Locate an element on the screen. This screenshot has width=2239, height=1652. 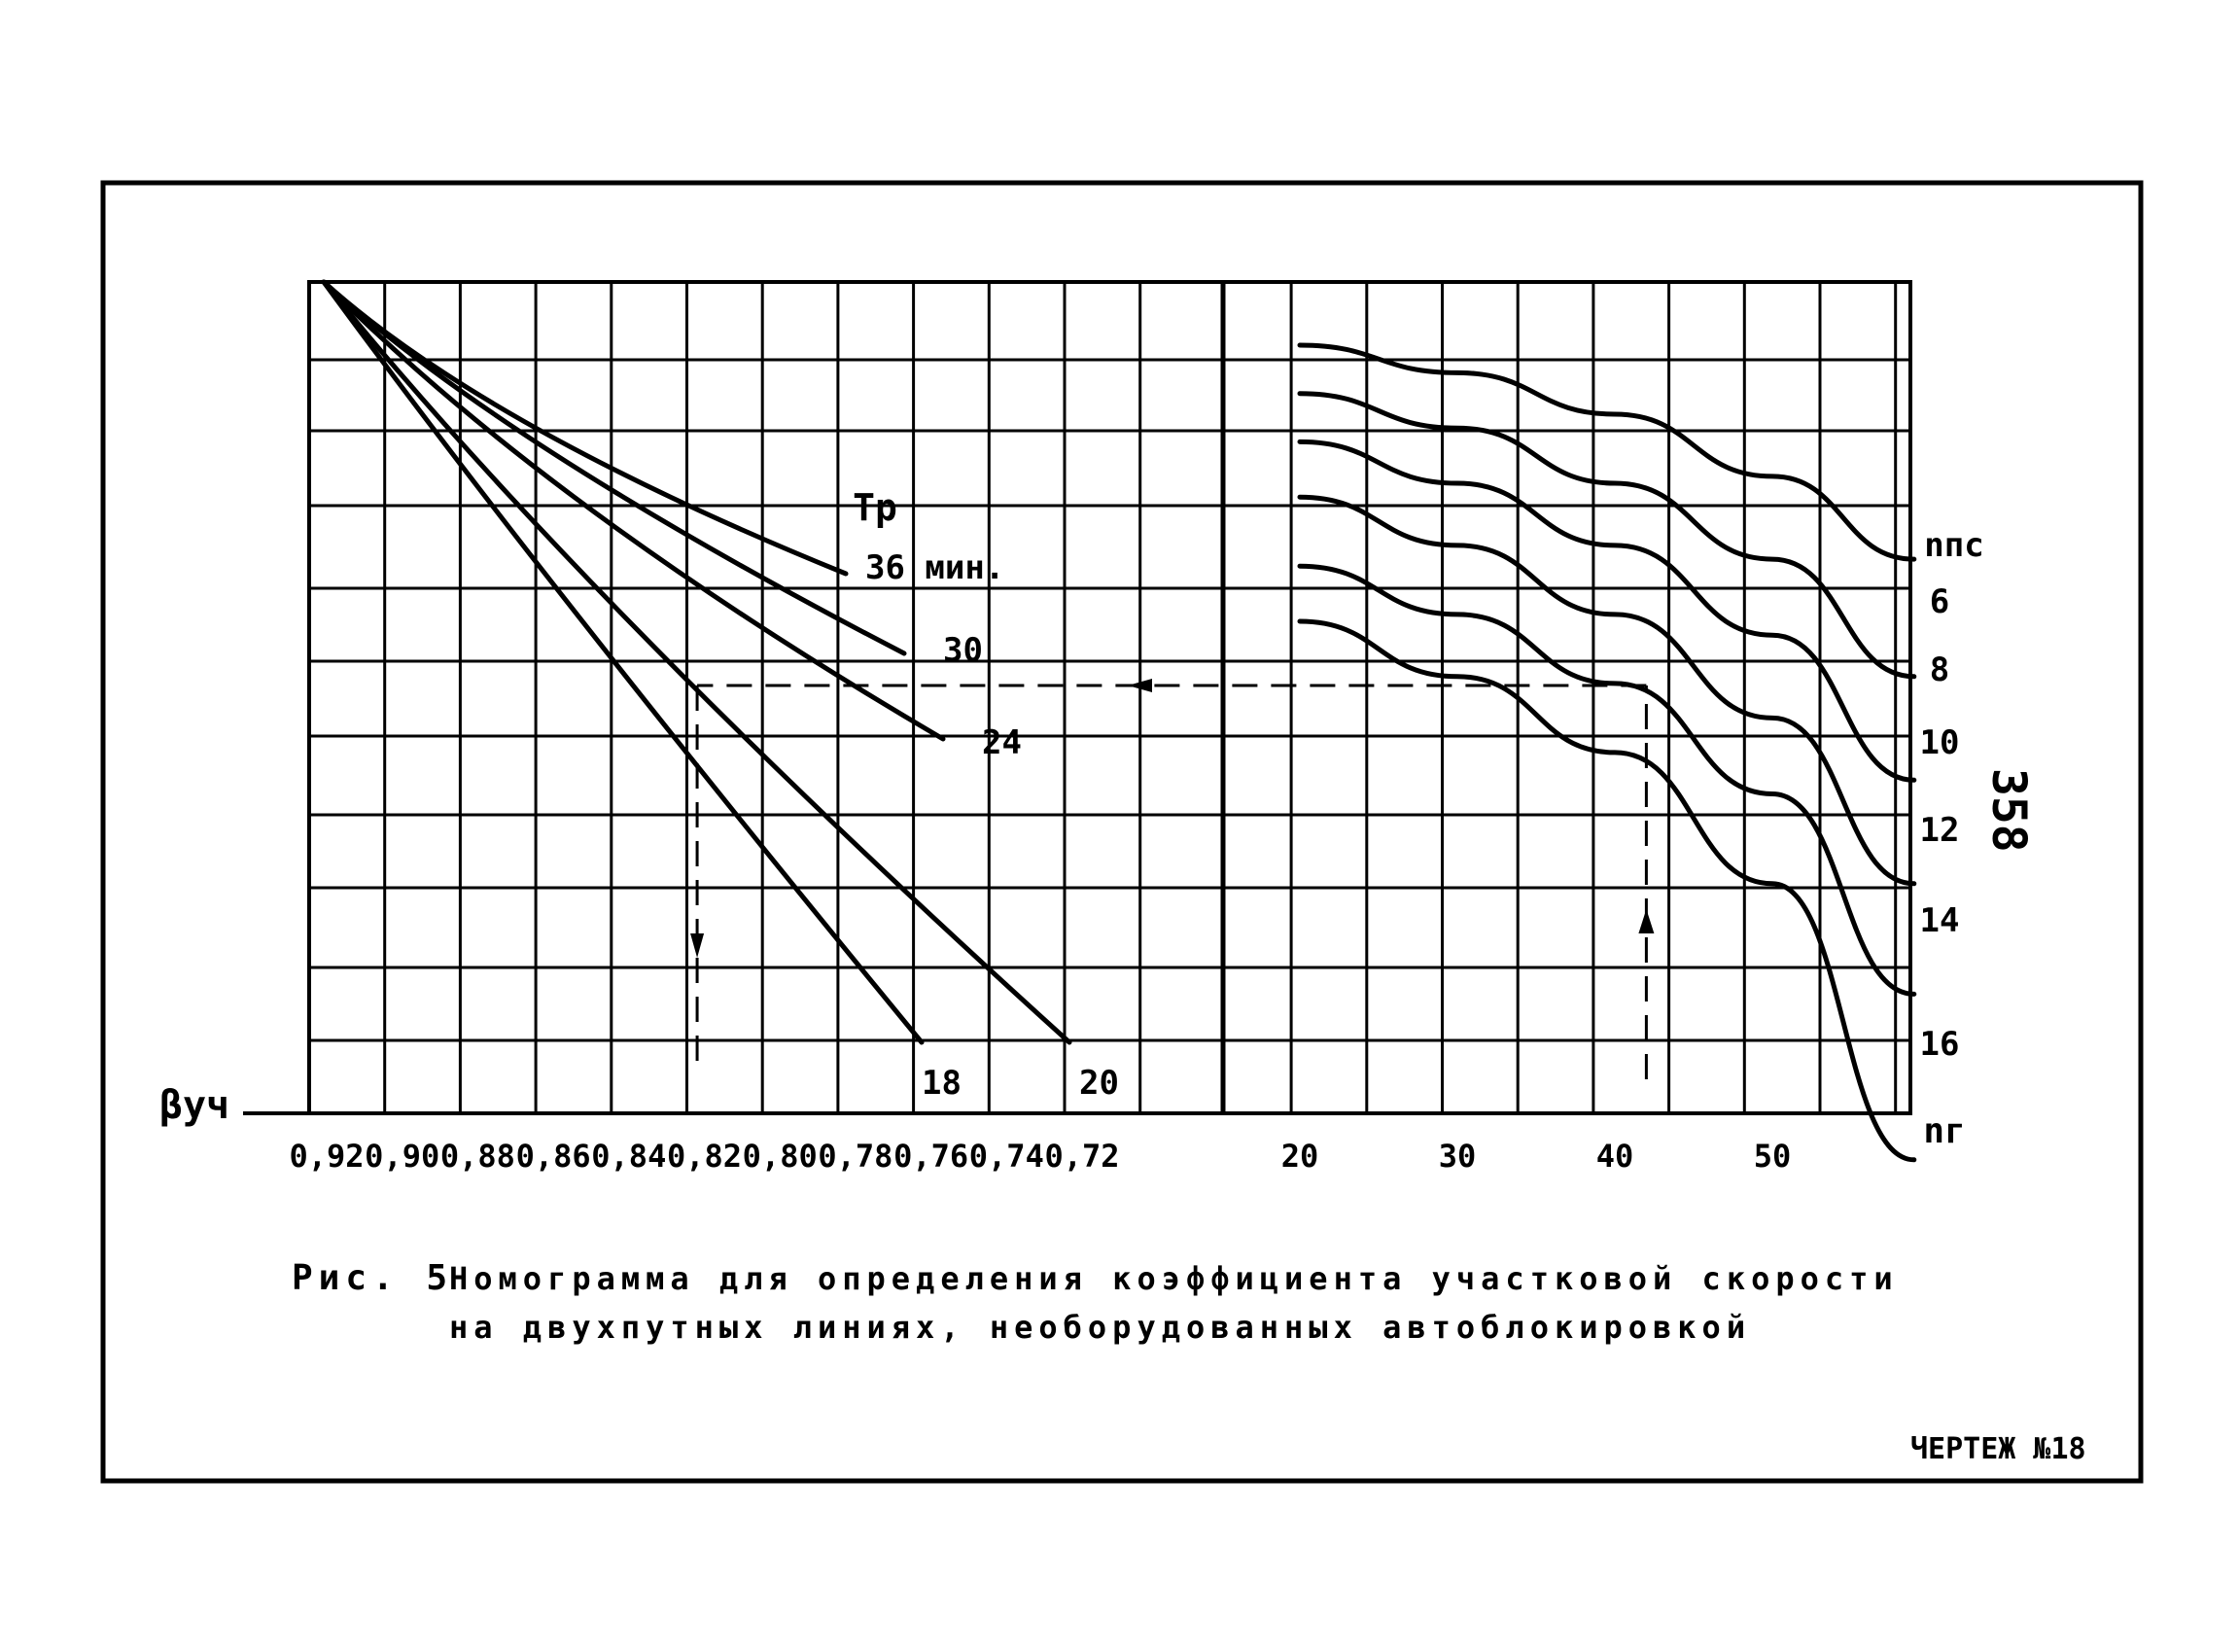
x-tick-beta: 0,92 is located at coordinates (326, 1156).